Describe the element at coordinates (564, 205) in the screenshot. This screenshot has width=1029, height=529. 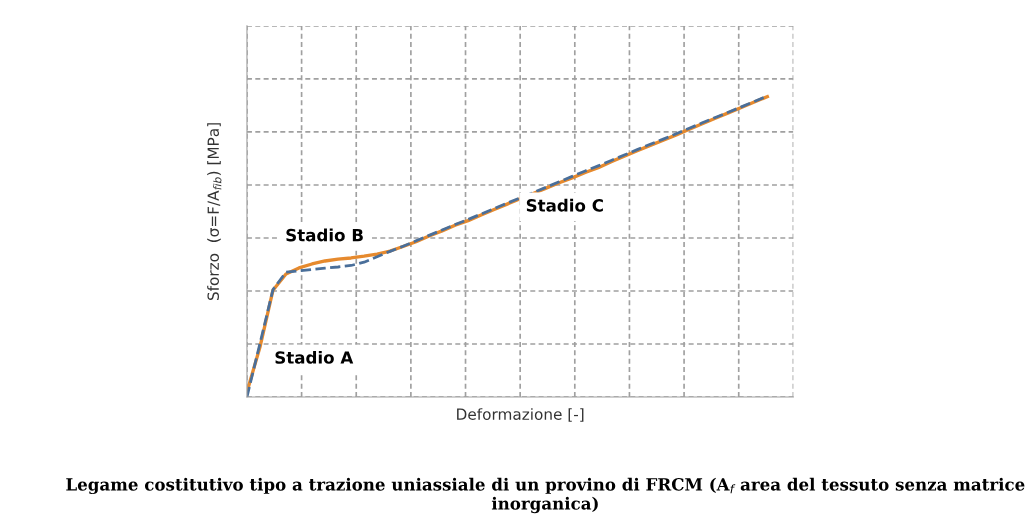
I see `annotation: Stadio C` at that location.